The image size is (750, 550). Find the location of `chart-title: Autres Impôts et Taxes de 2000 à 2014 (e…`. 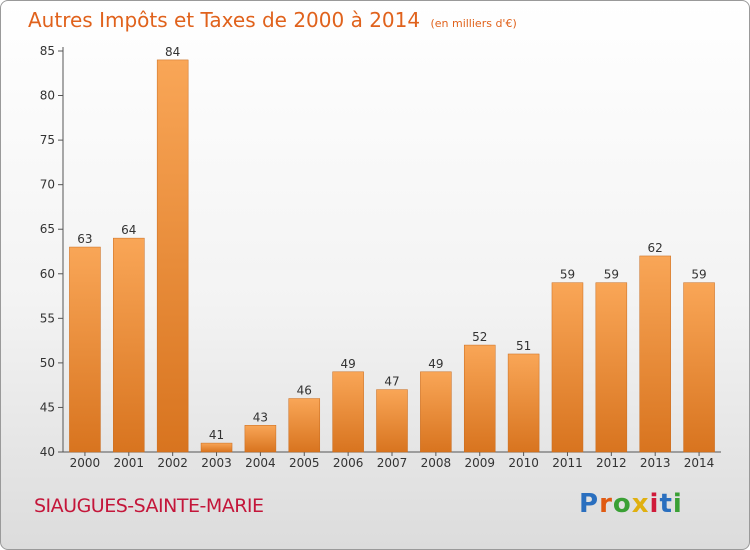

chart-title: Autres Impôts et Taxes de 2000 à 2014 (e… is located at coordinates (272, 20).